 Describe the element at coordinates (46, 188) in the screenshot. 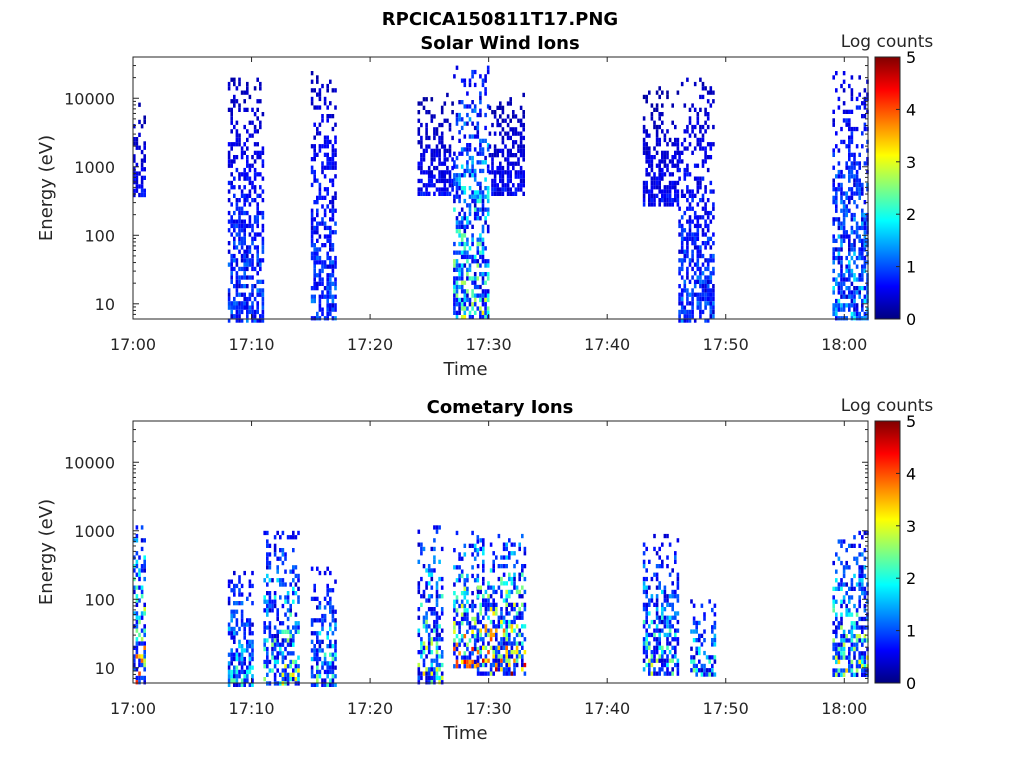

I see `y-axis-label: Energy (eV)` at that location.